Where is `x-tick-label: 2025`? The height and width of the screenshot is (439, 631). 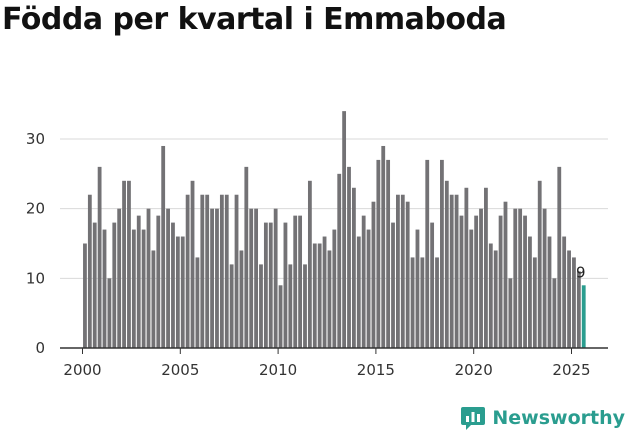
x-tick-label: 2025 is located at coordinates (571, 370).